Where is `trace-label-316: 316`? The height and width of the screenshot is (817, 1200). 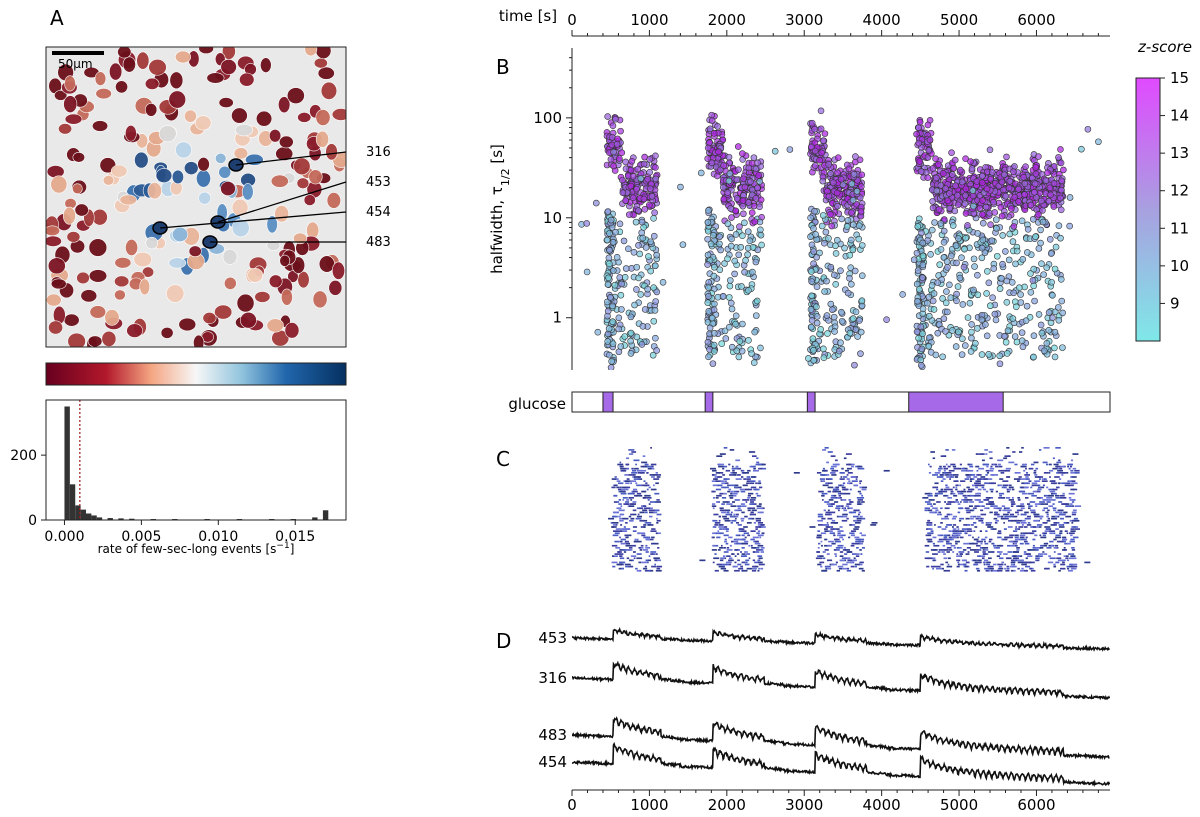 trace-label-316: 316 is located at coordinates (552, 678).